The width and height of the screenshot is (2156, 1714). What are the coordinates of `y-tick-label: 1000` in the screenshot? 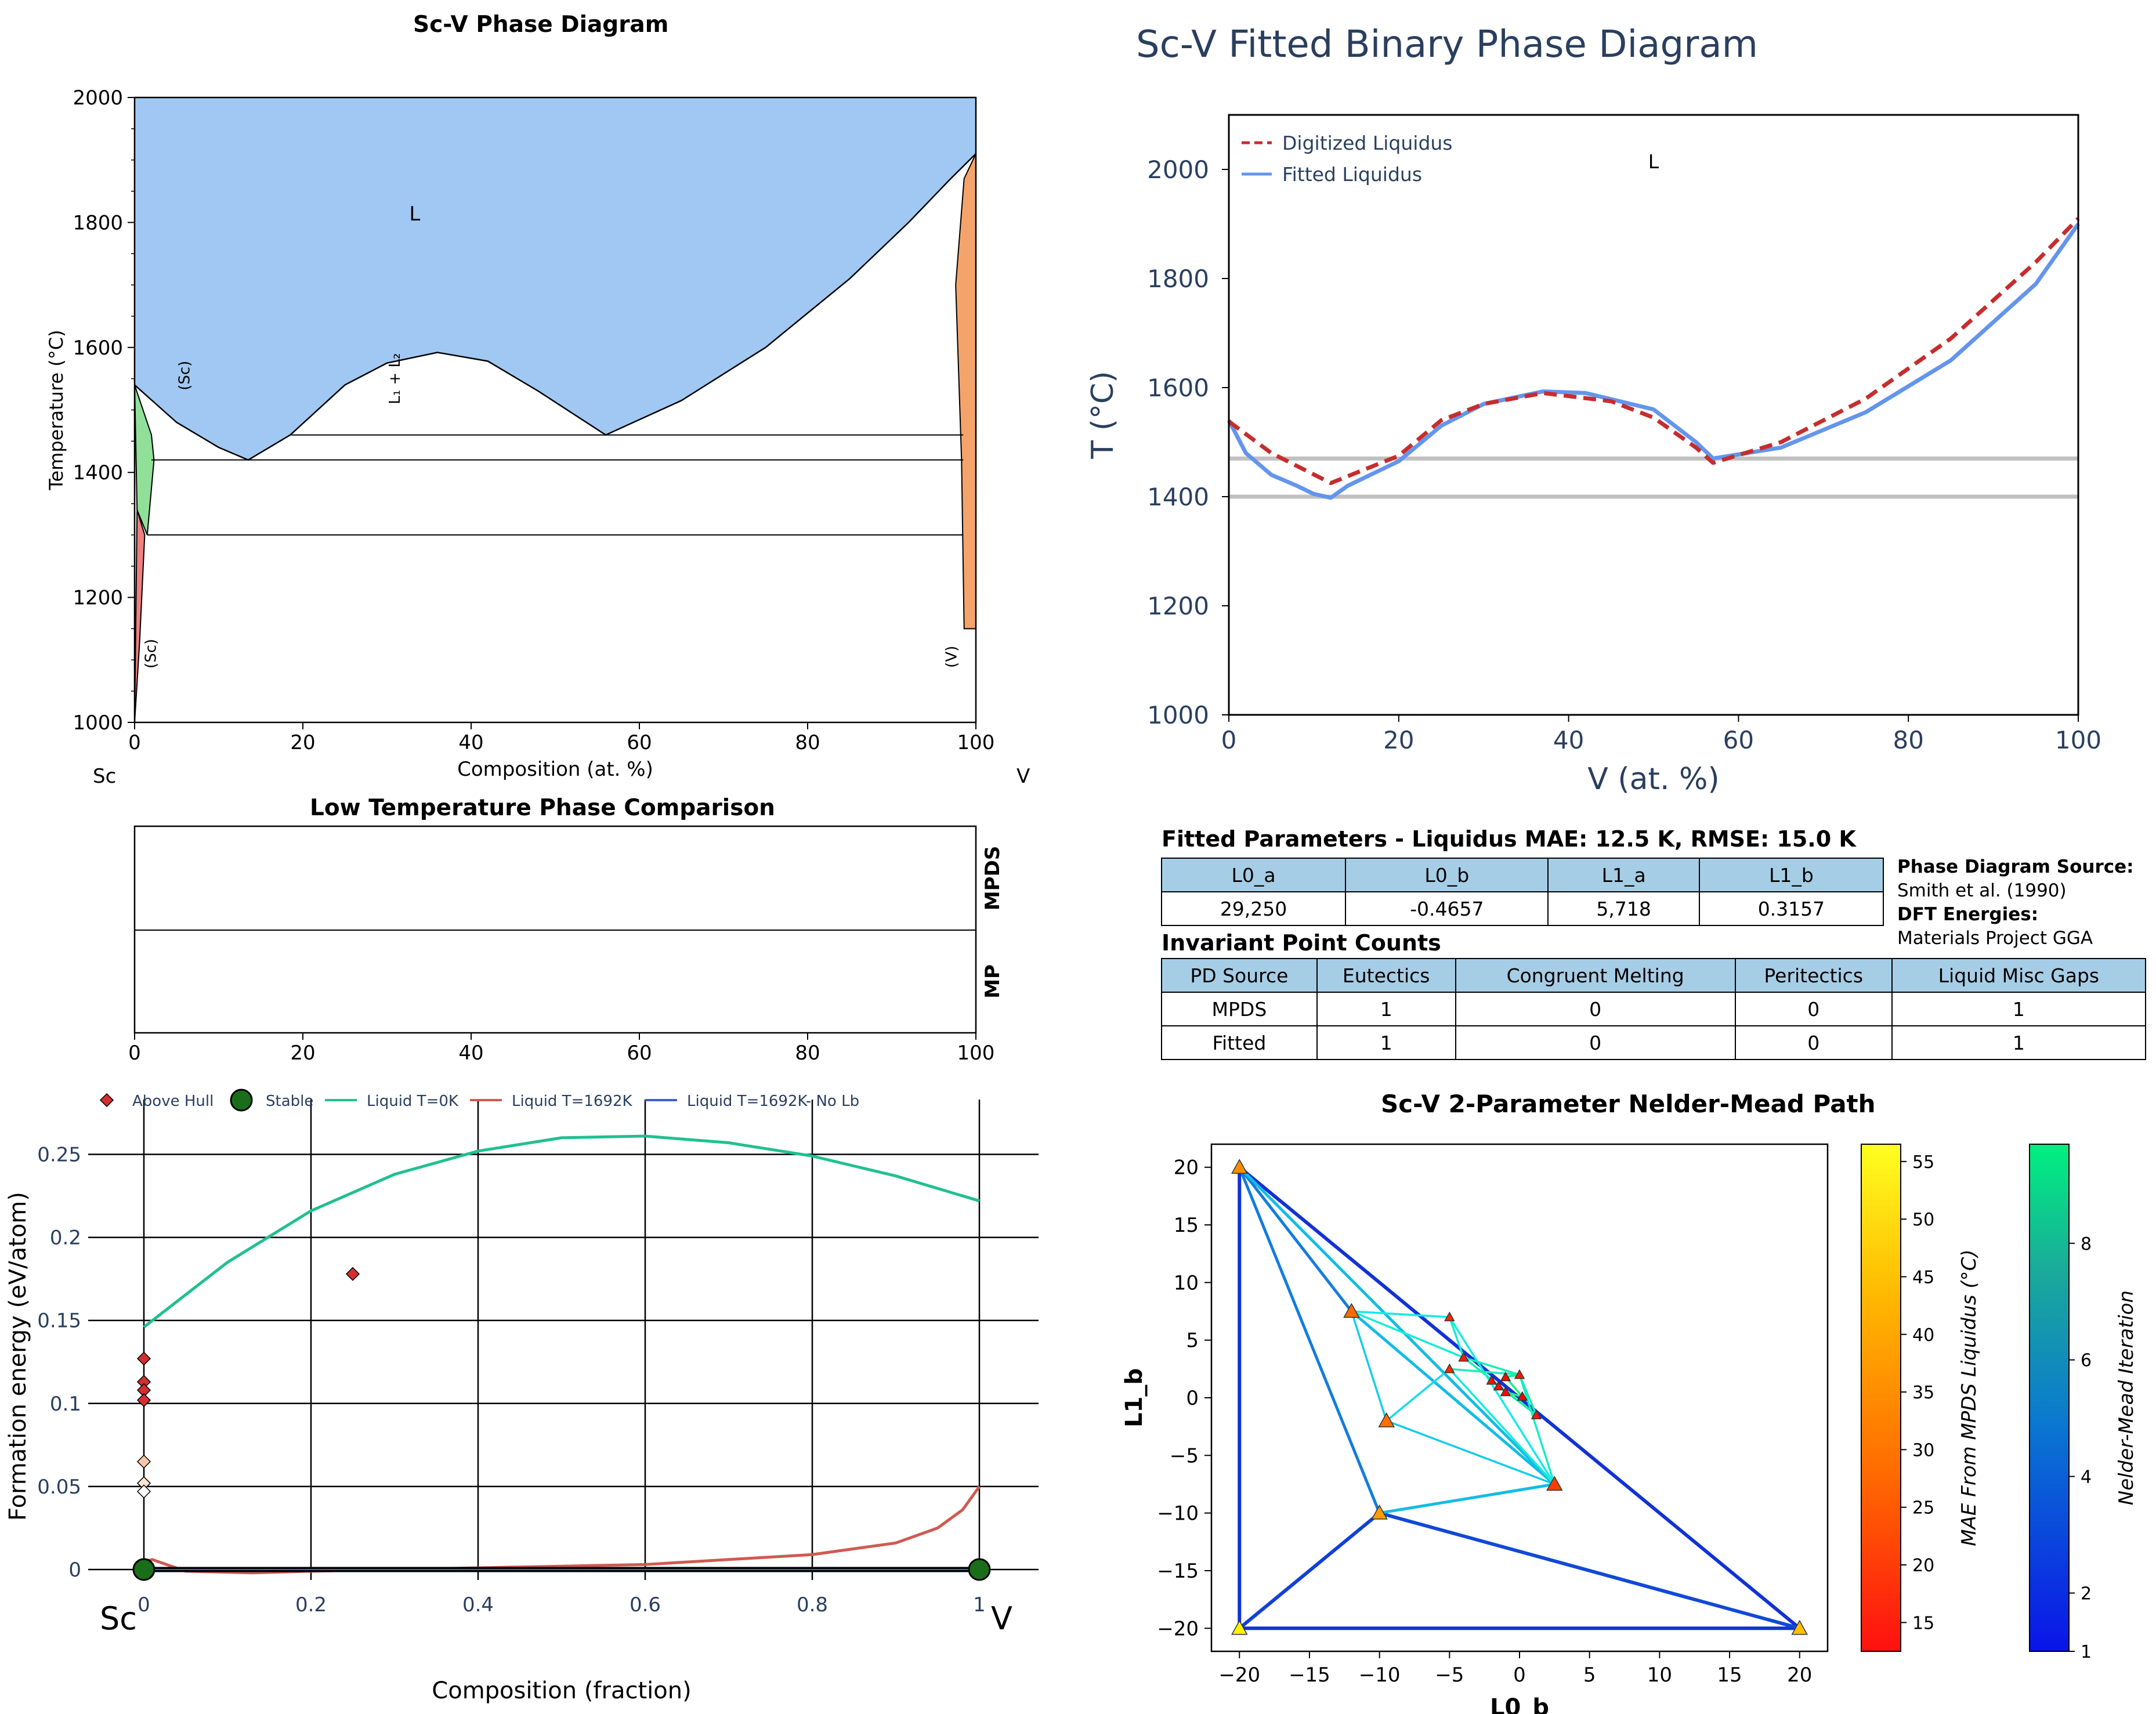 It's located at (1178, 715).